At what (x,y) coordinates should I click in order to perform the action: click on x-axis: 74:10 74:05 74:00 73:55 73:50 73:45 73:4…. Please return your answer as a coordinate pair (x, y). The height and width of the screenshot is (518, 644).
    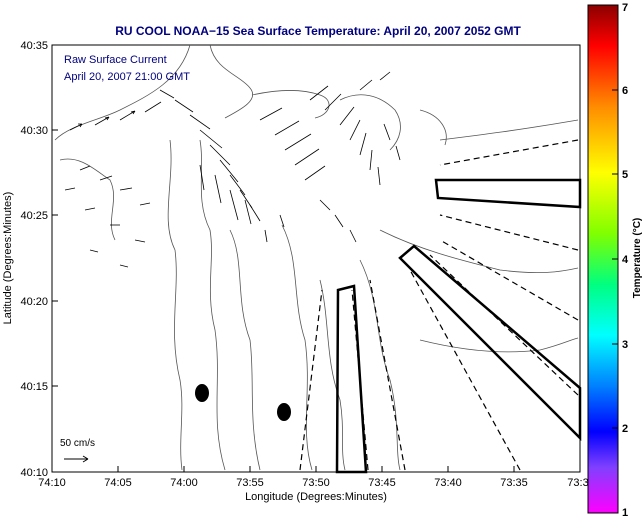
    Looking at the image, I should click on (313, 484).